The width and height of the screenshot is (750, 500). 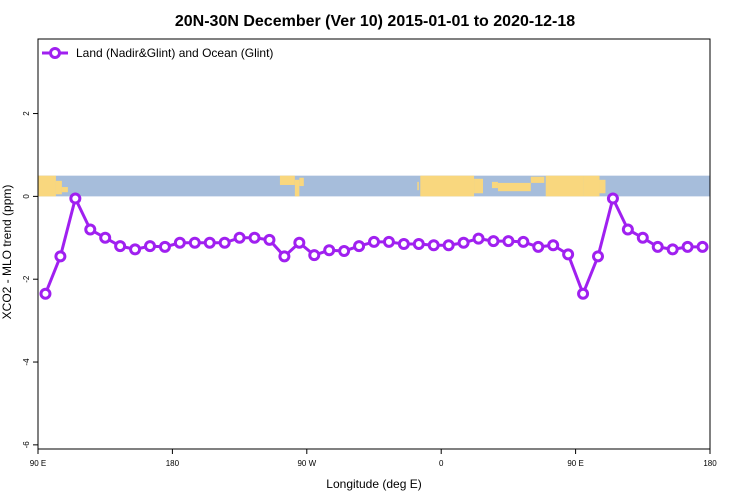 I want to click on x-axis-label: Longitude (deg E), so click(x=373, y=484).